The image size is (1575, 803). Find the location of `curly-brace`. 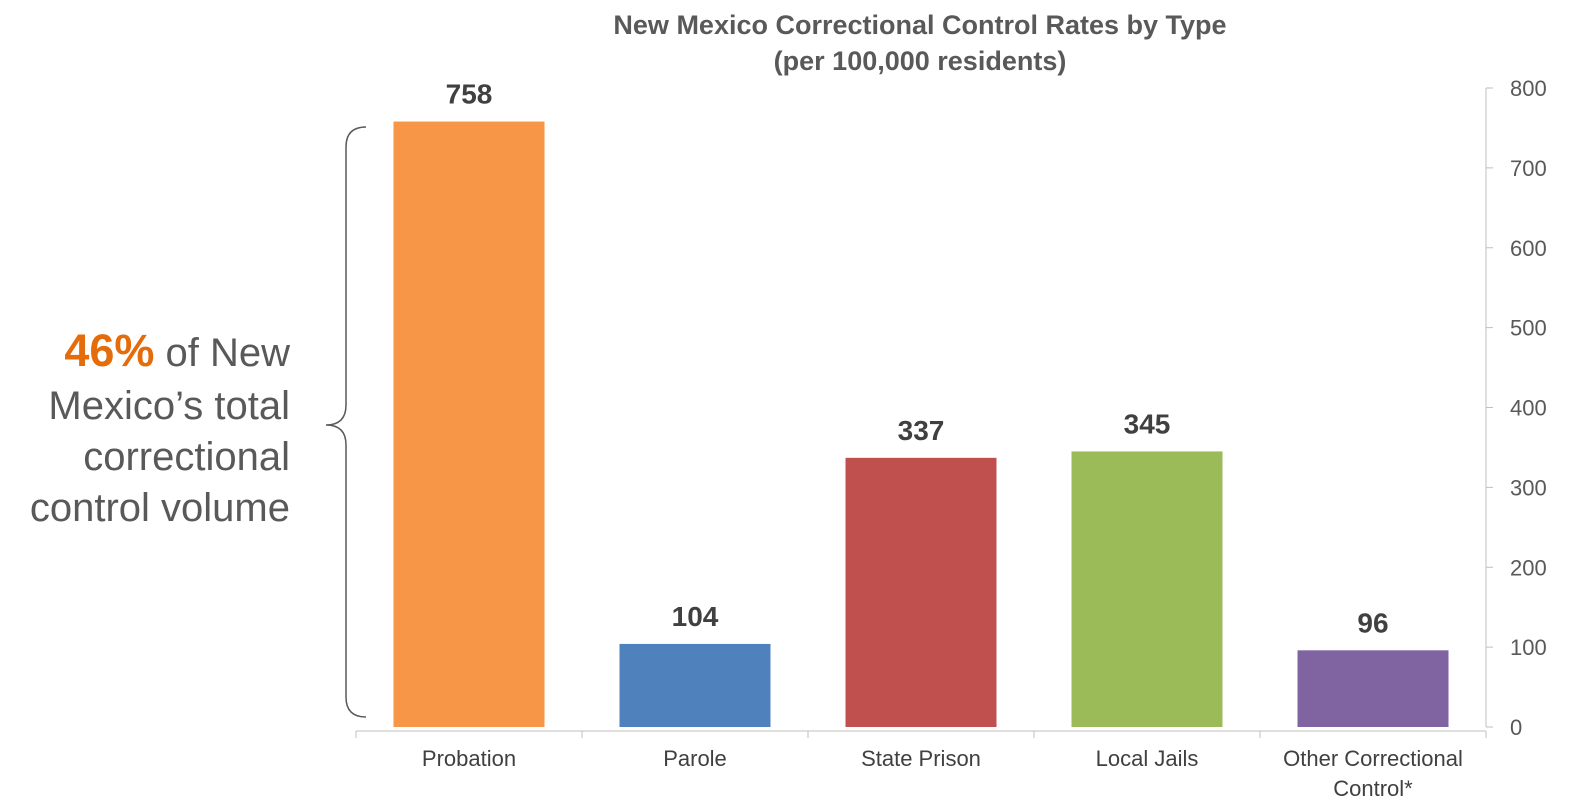

curly-brace is located at coordinates (346, 422).